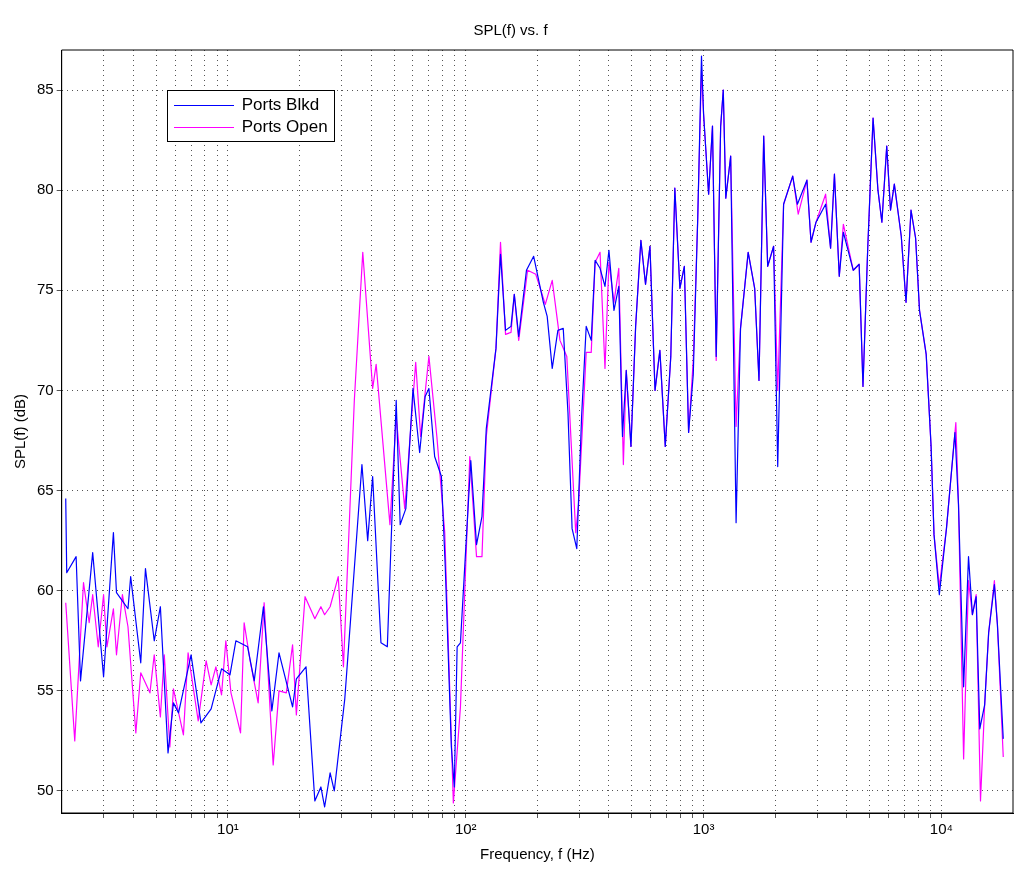  I want to click on x-tick-label: 10³, so click(703, 829).